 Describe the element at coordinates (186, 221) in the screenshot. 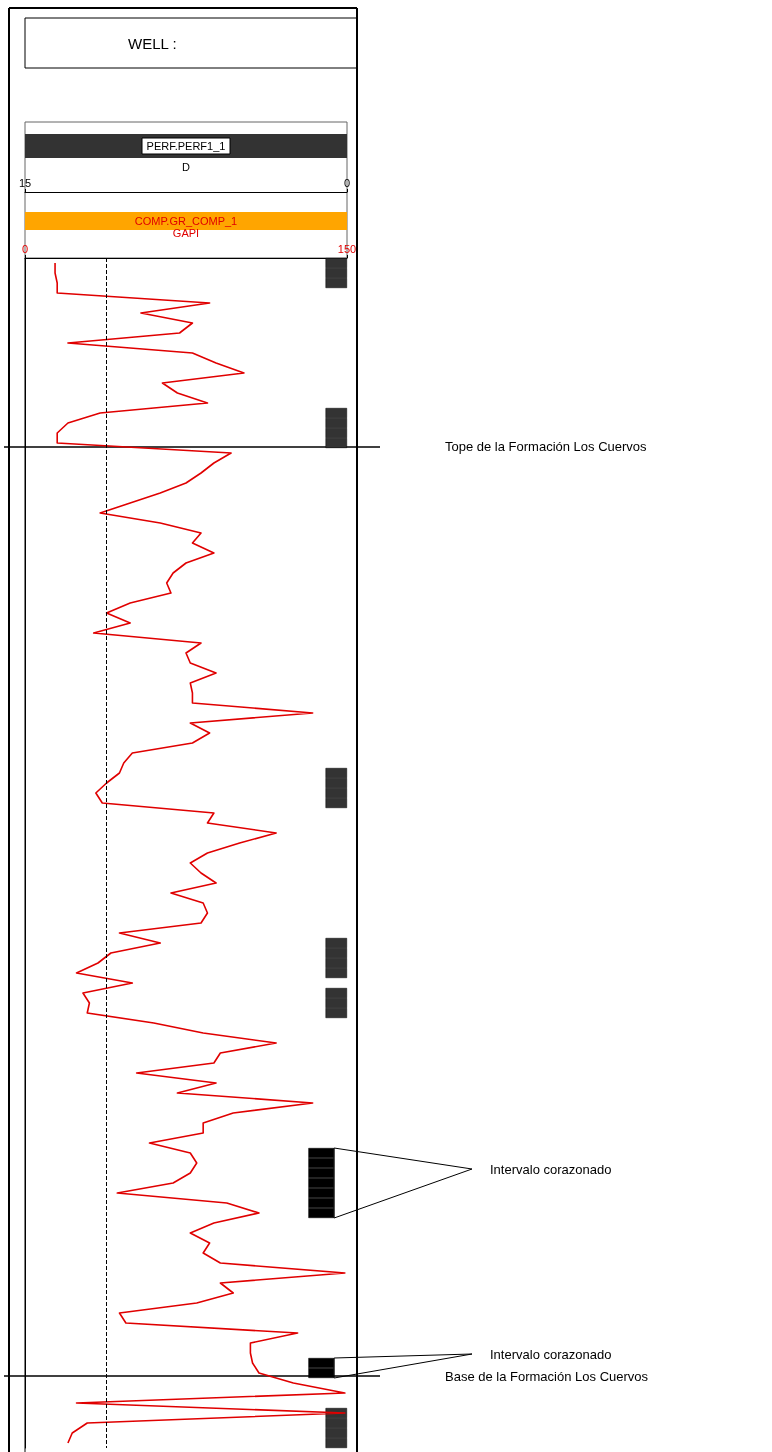

I see `text: COMP.GR_COMP_1` at that location.